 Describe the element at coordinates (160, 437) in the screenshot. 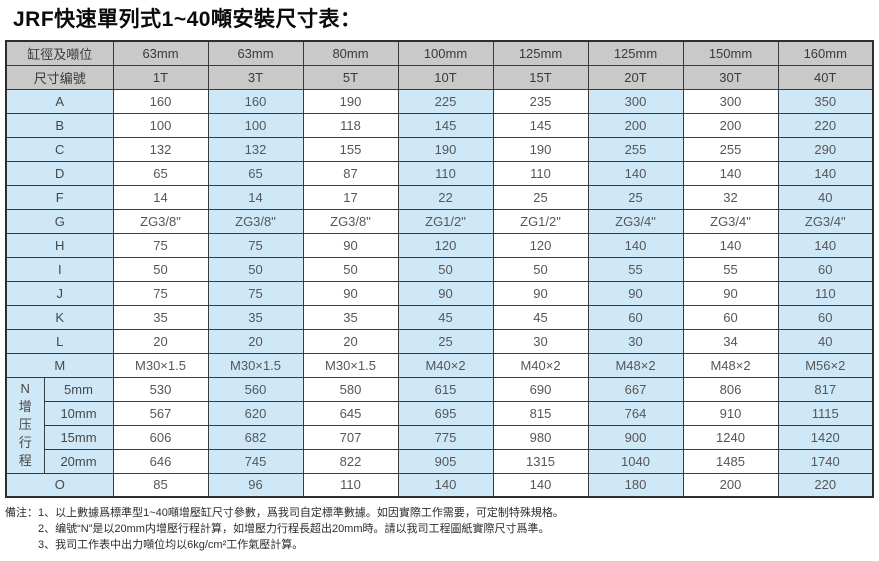

I see `value-cell: 606` at that location.